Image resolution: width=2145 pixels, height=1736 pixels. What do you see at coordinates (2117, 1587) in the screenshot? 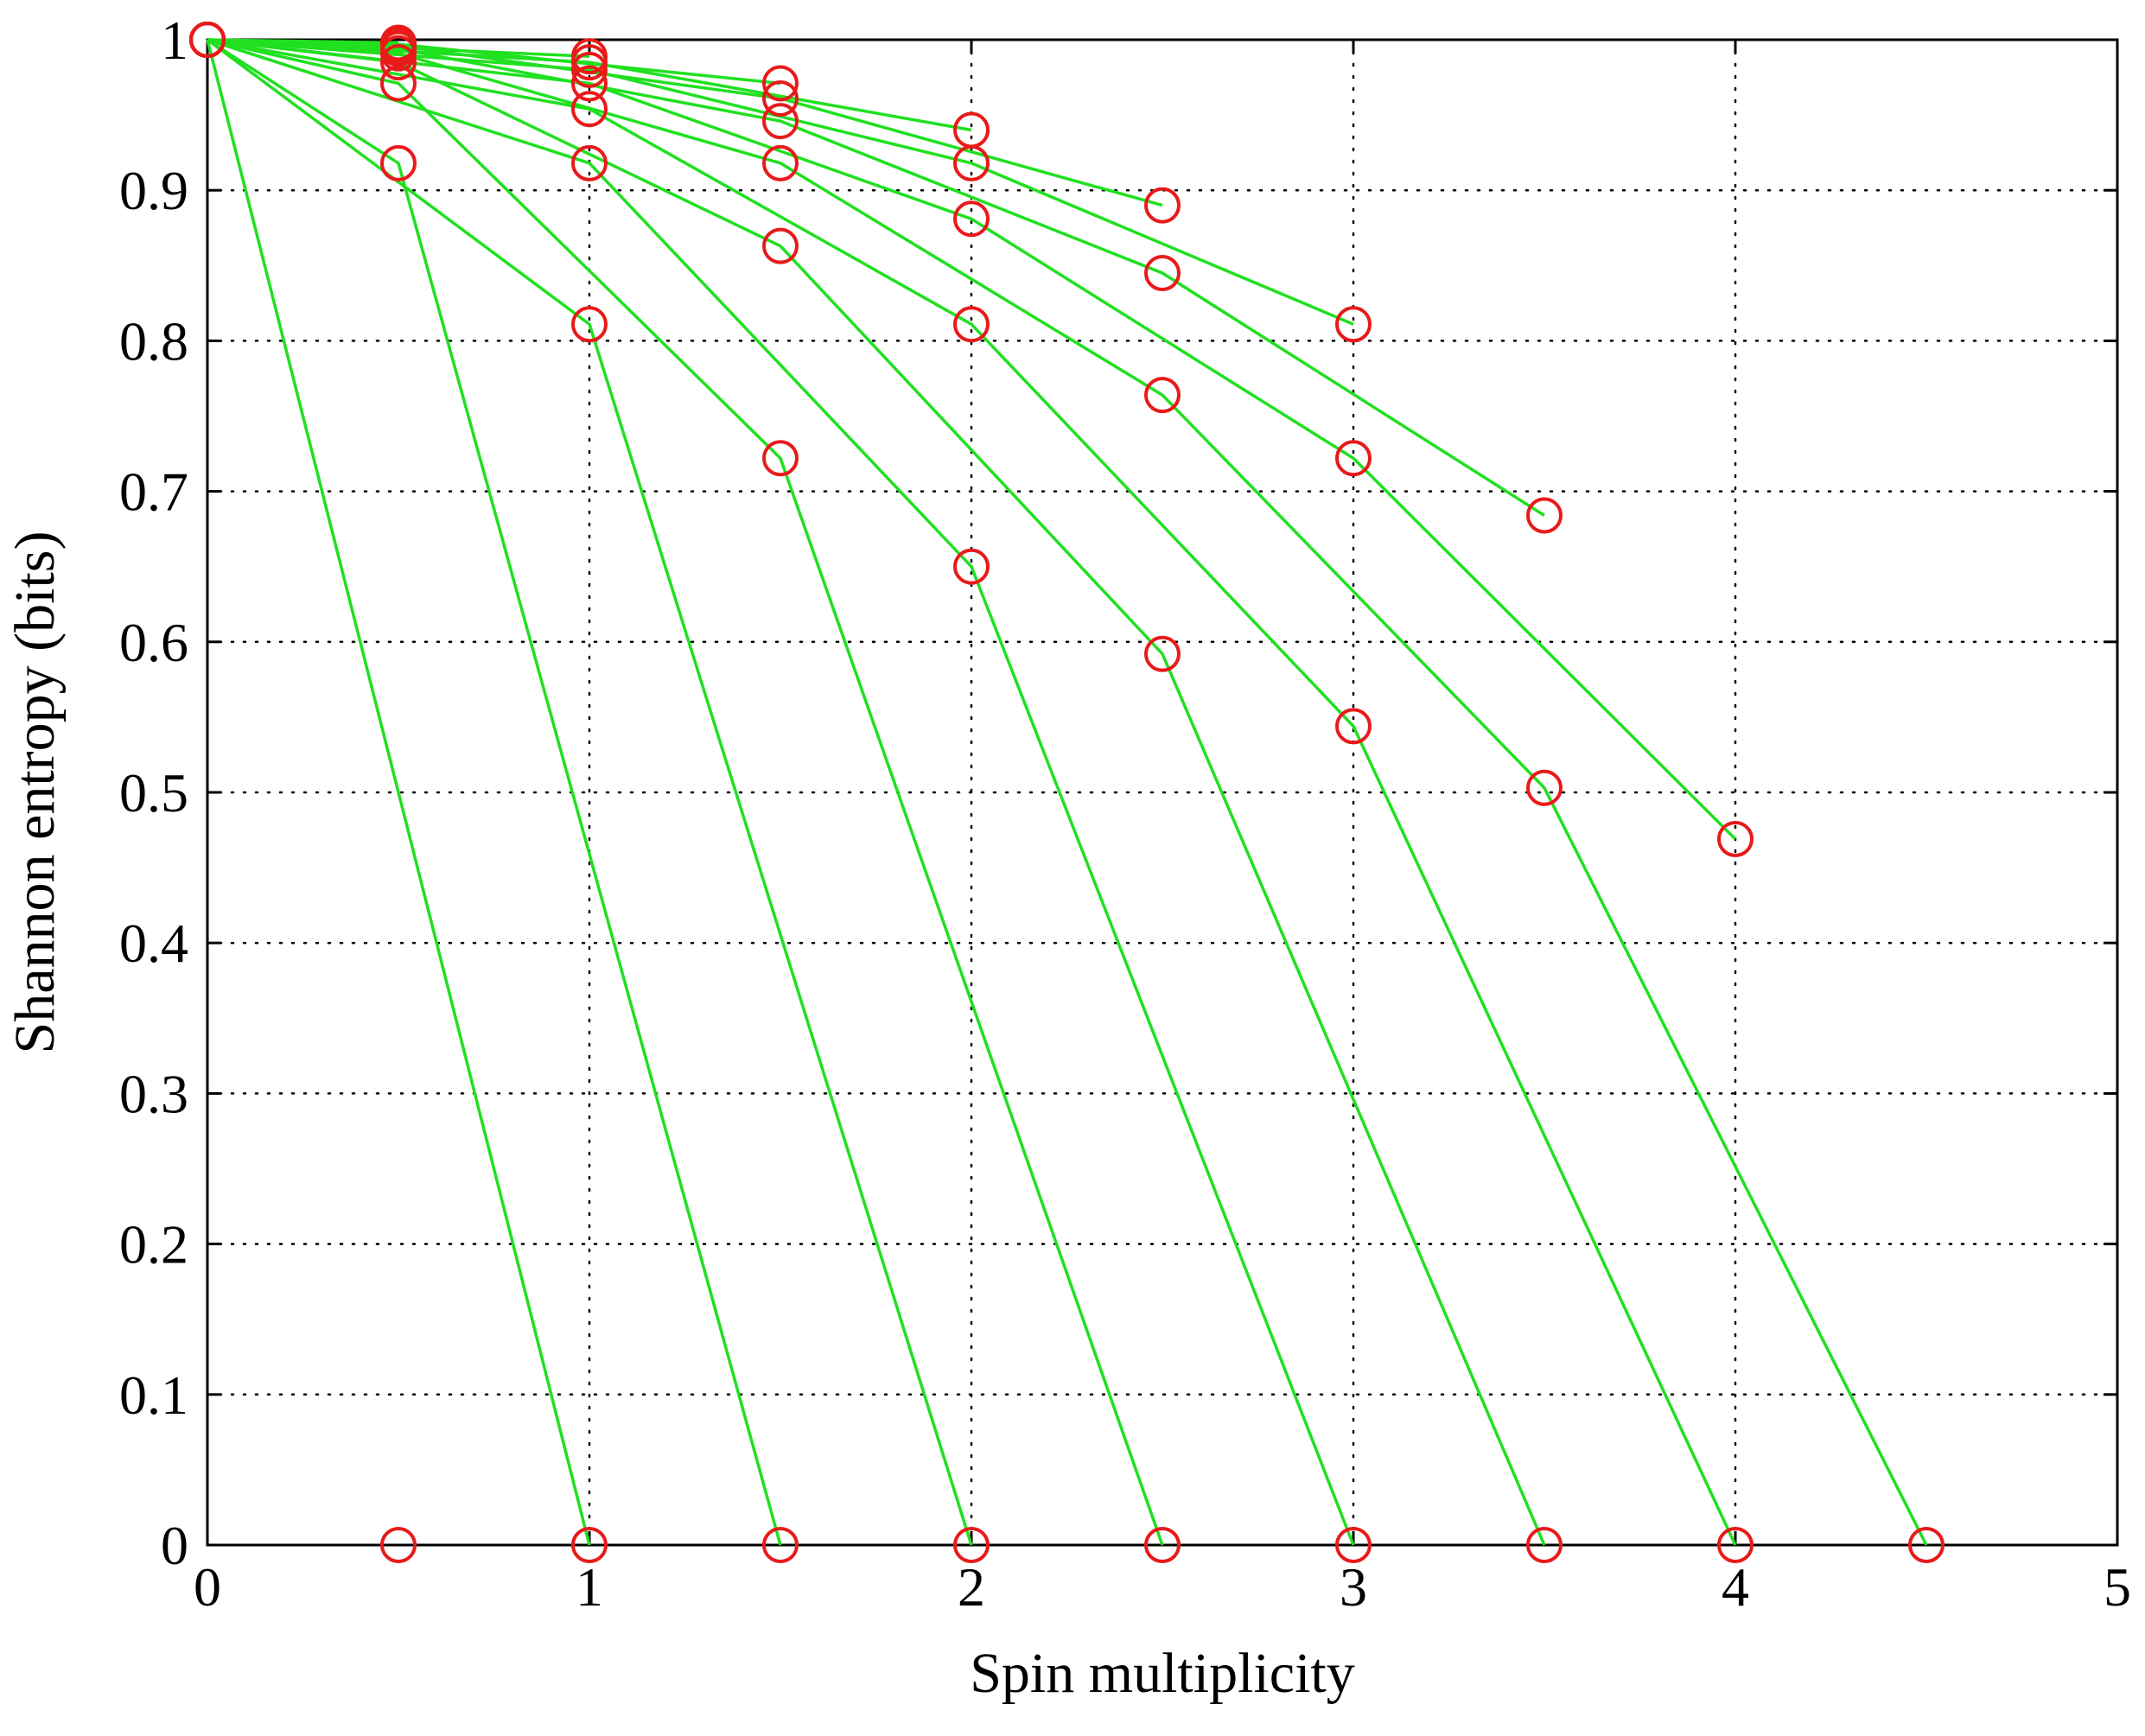
I see `x-tick-label: 5` at bounding box center [2117, 1587].